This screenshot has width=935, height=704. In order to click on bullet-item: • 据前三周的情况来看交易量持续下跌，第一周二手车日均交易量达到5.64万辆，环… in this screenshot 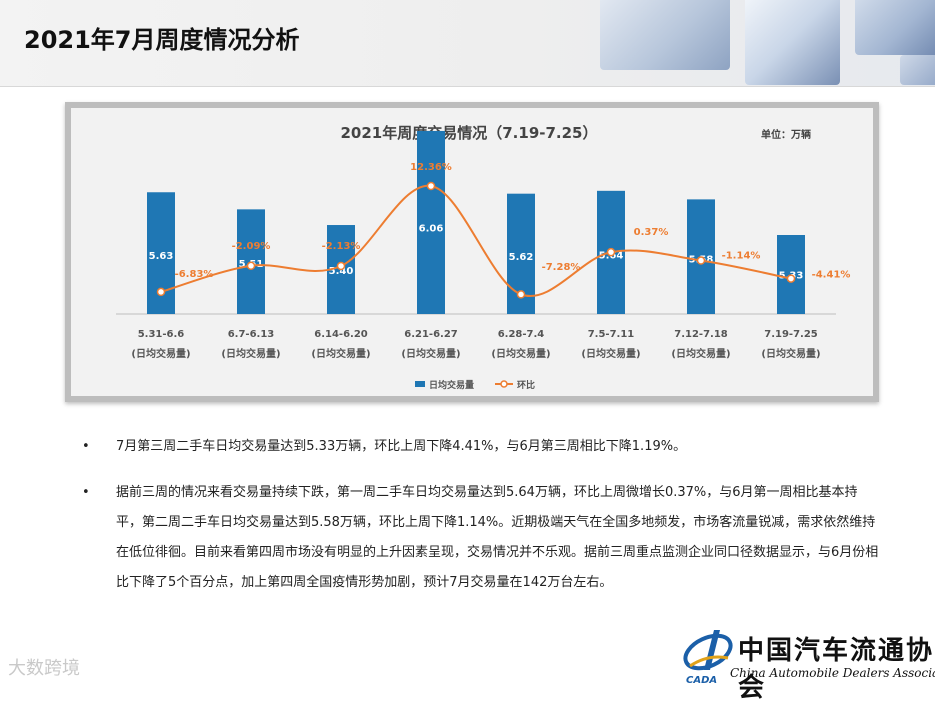, I will do `click(482, 538)`.